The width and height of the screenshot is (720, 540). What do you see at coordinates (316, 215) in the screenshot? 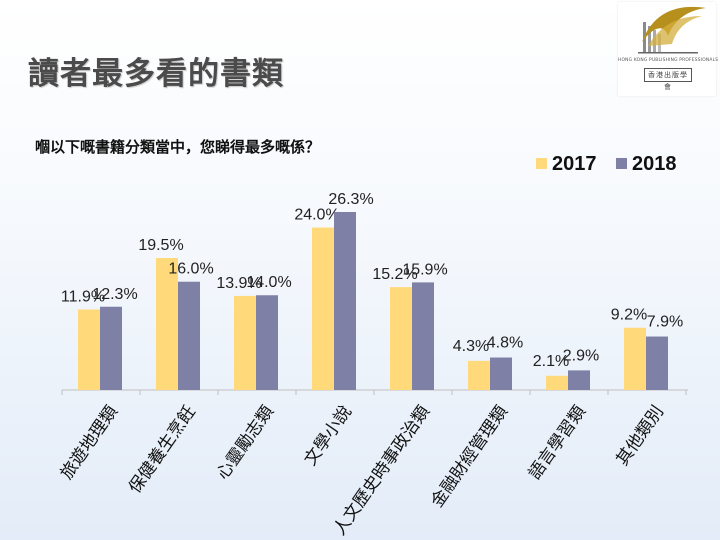
I see `data-label-2017: 24.0%` at bounding box center [316, 215].